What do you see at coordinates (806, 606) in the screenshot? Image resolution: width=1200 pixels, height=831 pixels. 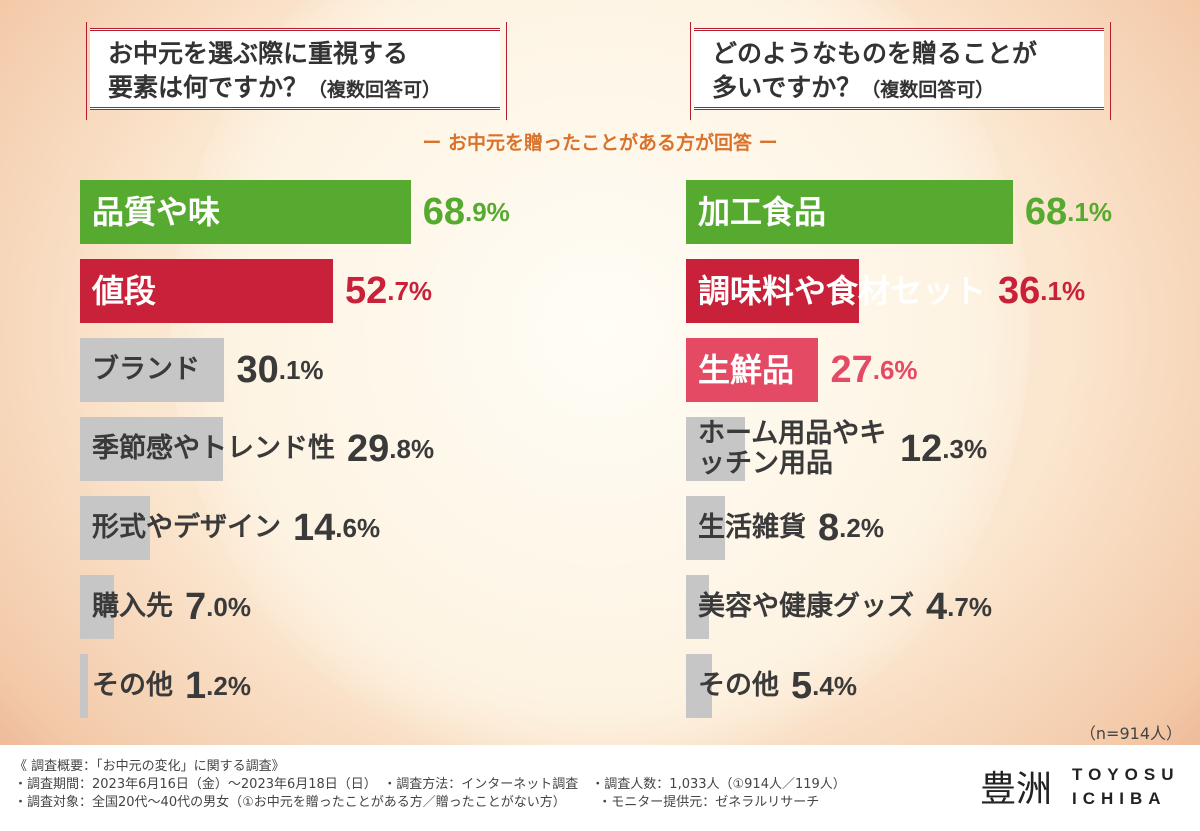 I see `category-label: 美容や健康グッズ` at bounding box center [806, 606].